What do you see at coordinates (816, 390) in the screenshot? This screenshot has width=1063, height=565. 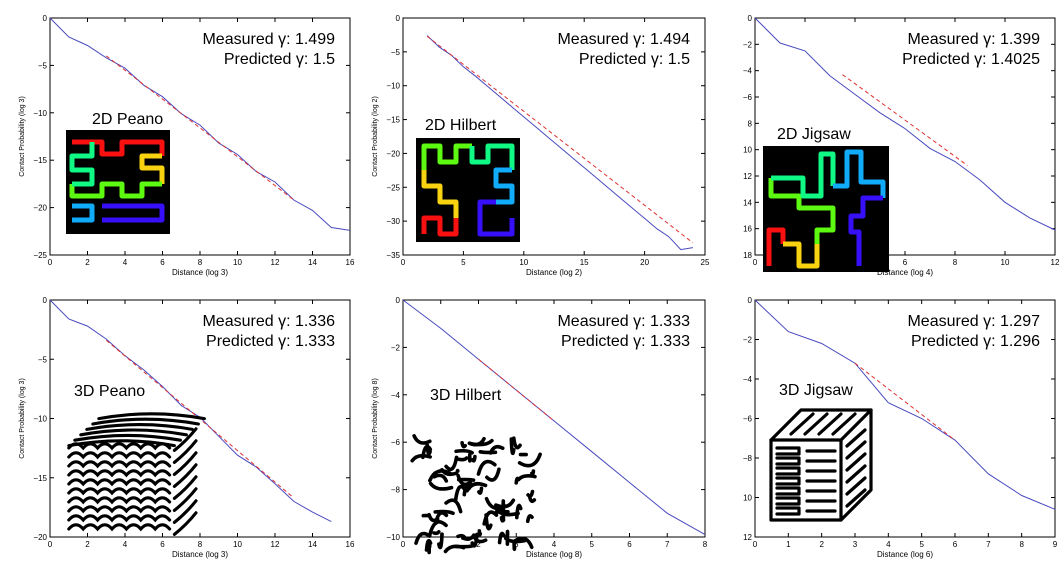 I see `inset-title: 3D Jigsaw` at bounding box center [816, 390].